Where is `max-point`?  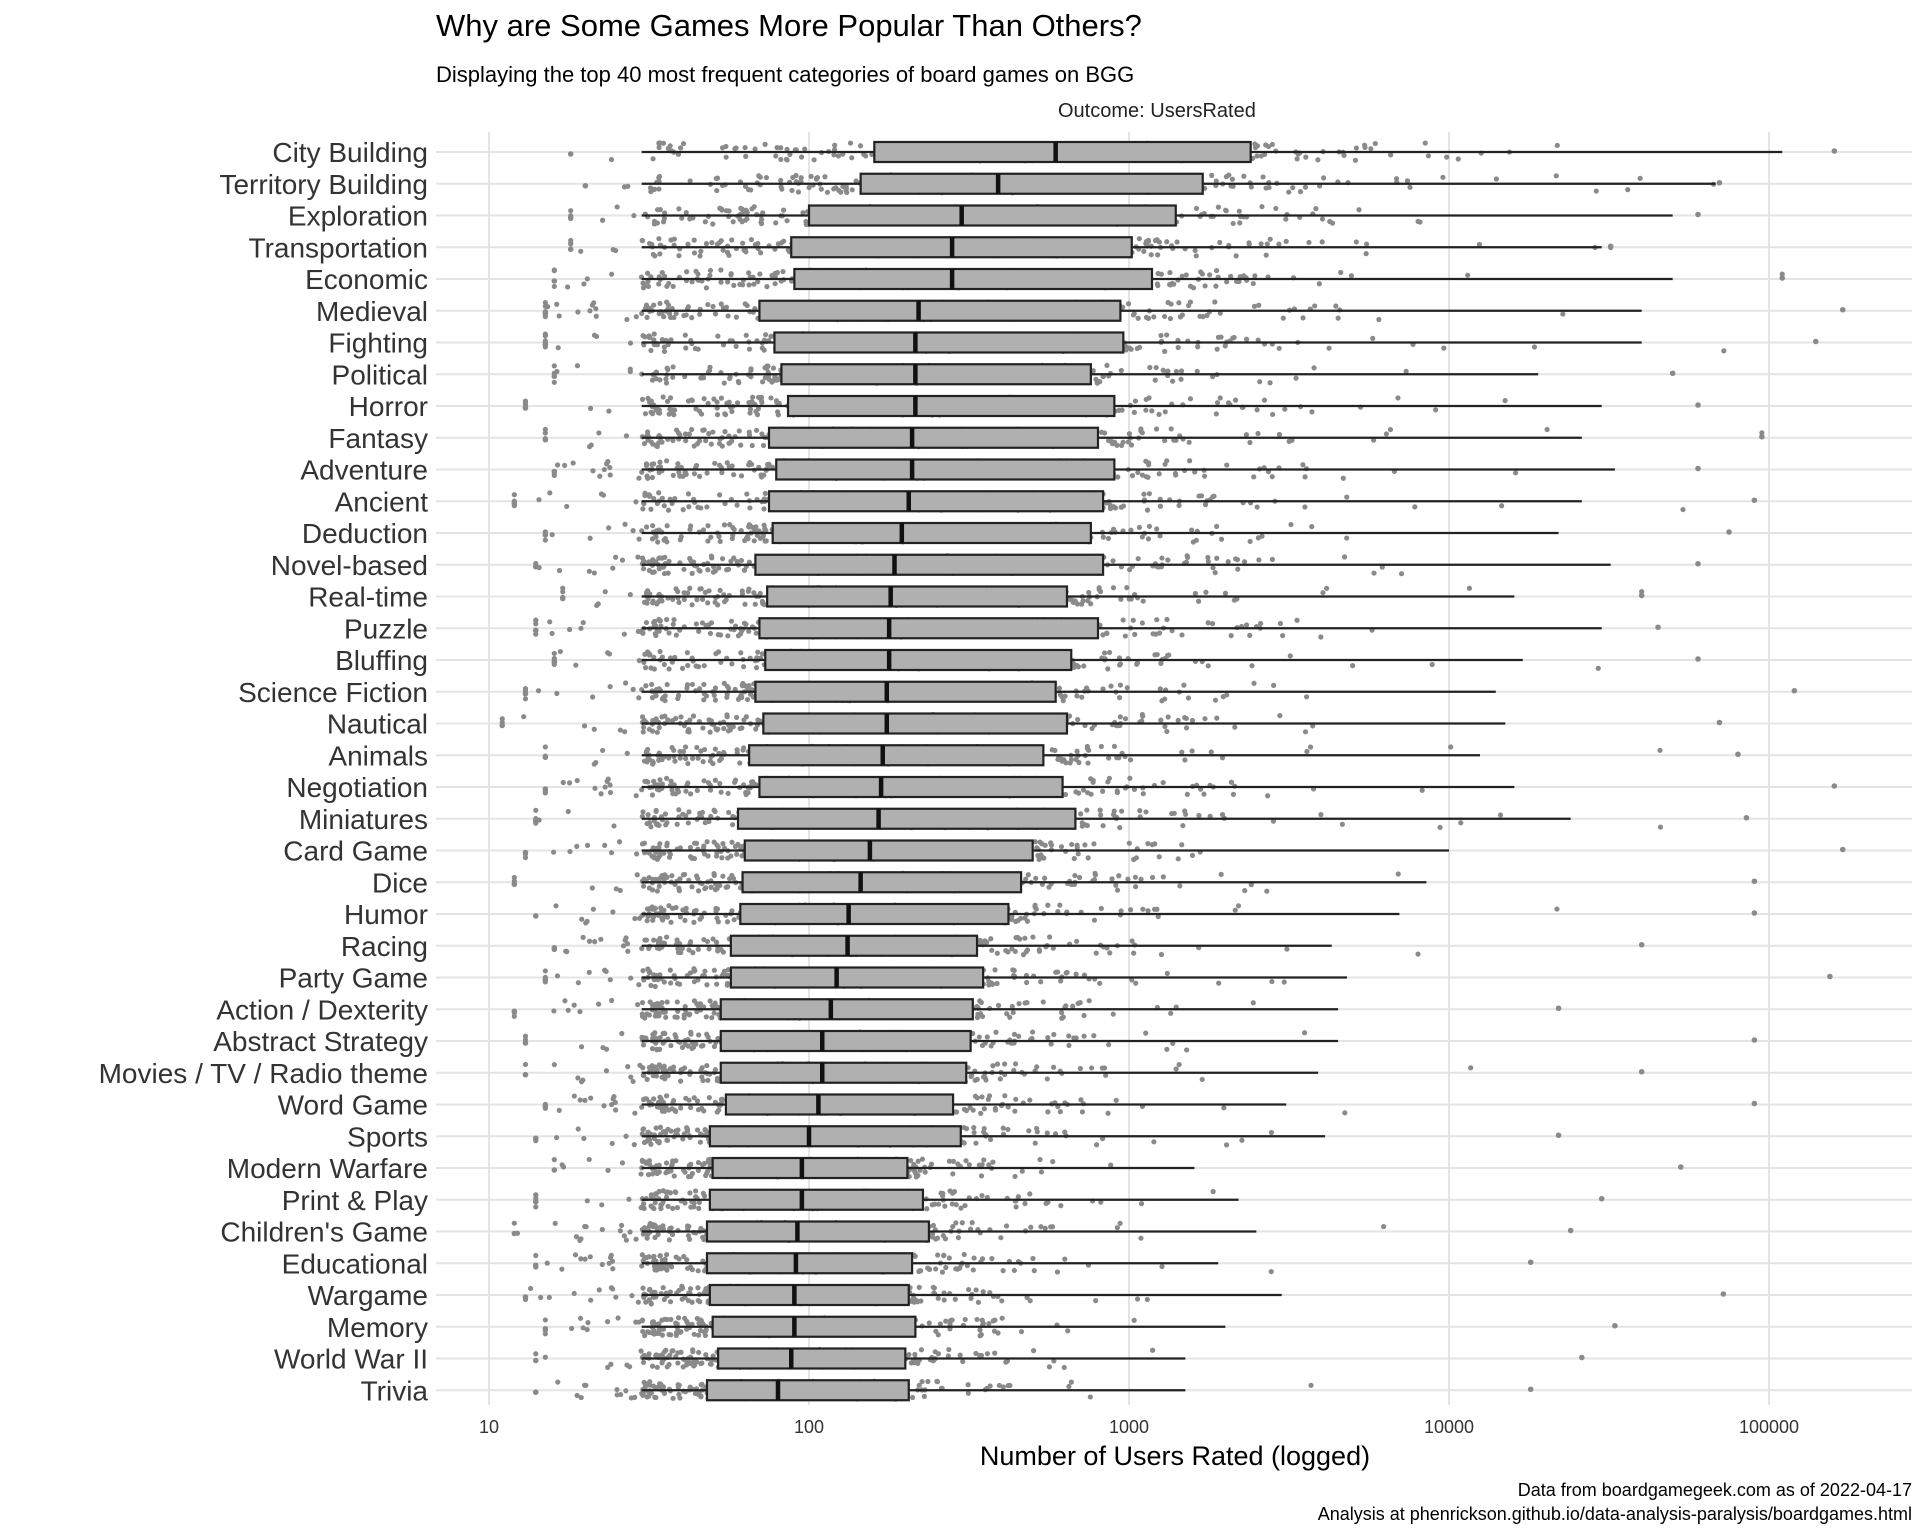 max-point is located at coordinates (1815, 341).